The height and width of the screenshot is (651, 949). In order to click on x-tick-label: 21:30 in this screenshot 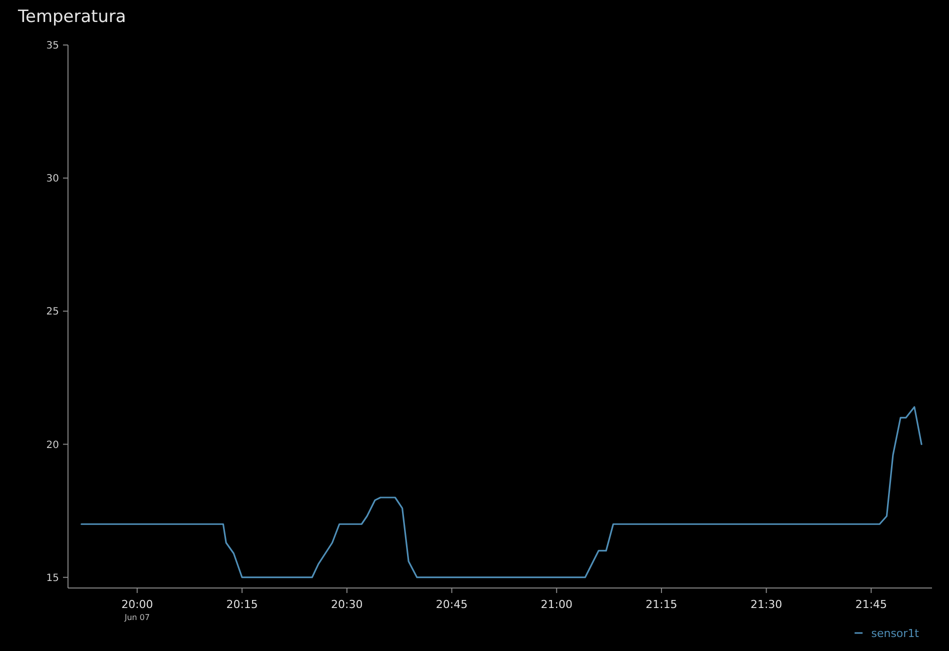, I will do `click(766, 604)`.